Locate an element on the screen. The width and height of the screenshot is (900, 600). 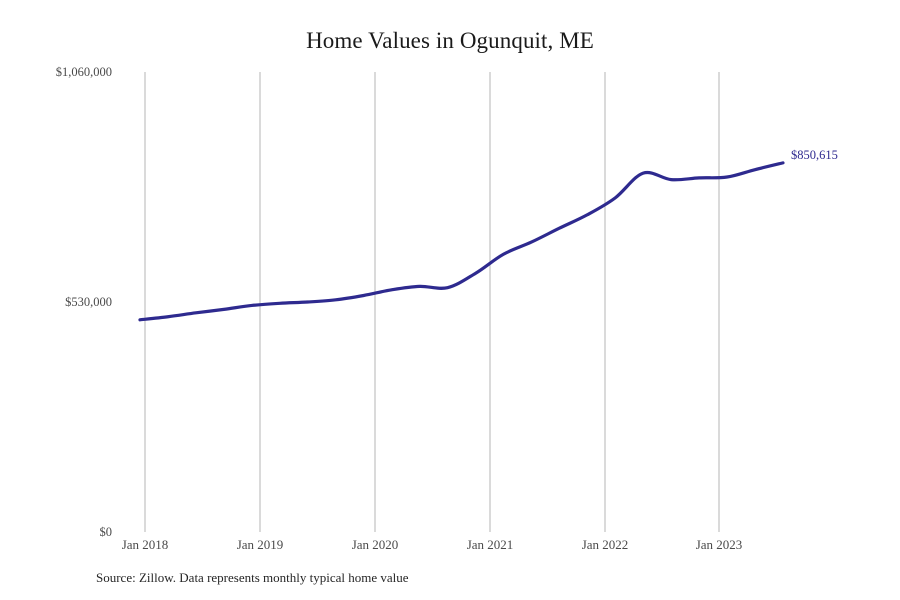
x-axis-tick-jan-2018: Jan 2018 is located at coordinates (145, 544).